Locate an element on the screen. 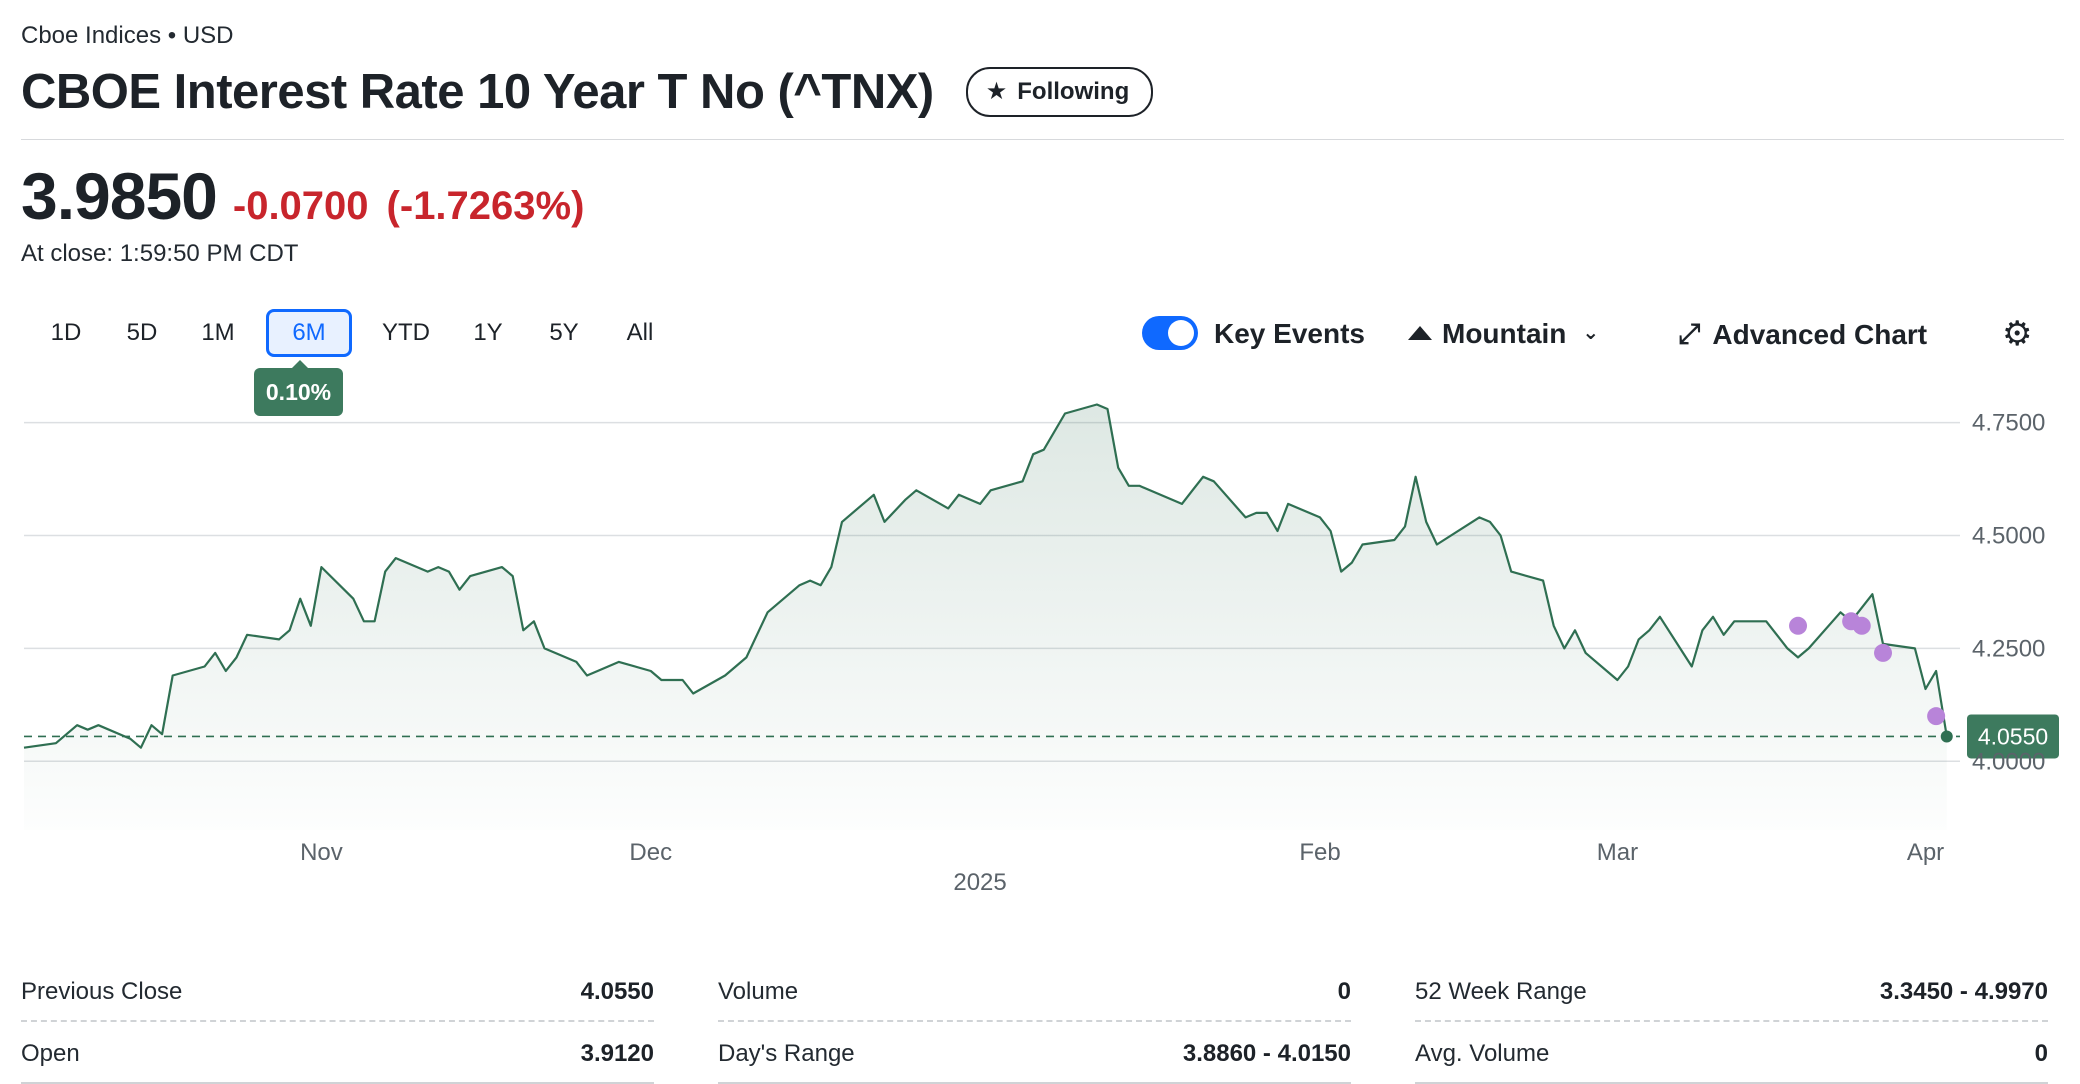  stat-row: Avg. Volume 0 is located at coordinates (1731, 1053).